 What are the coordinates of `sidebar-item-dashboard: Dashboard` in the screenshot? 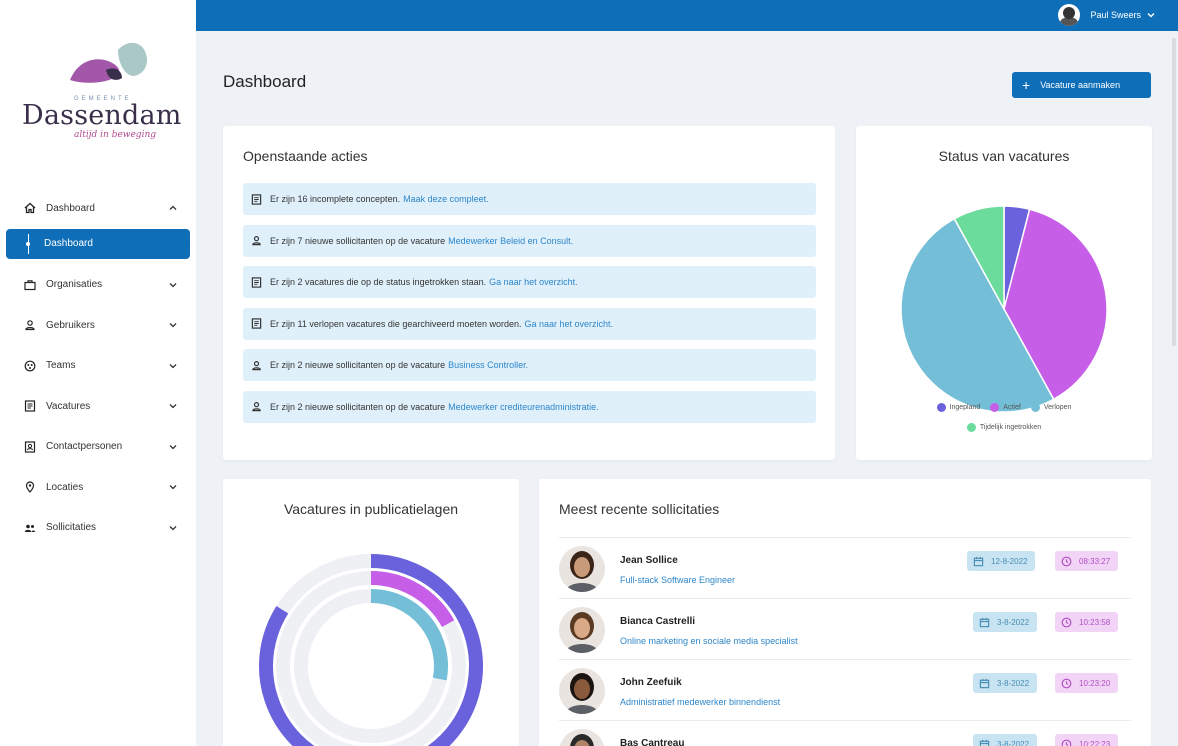 It's located at (98, 208).